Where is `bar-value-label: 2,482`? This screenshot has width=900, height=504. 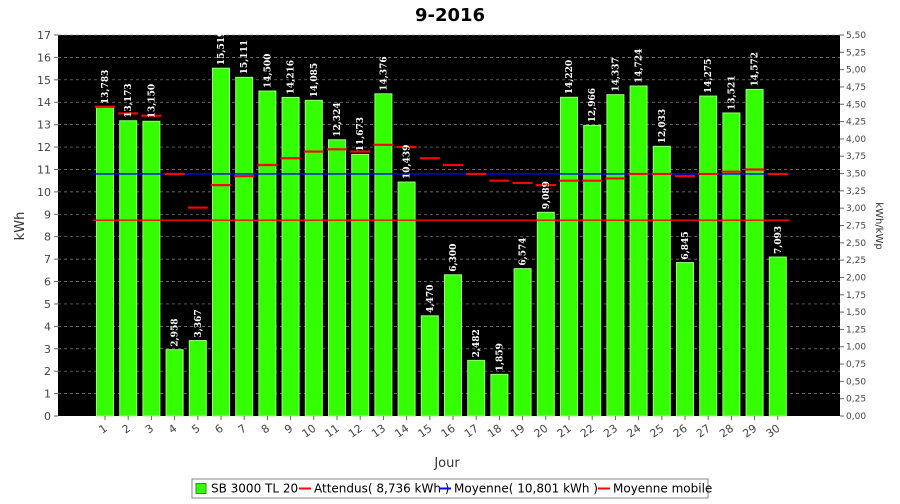 bar-value-label: 2,482 is located at coordinates (477, 343).